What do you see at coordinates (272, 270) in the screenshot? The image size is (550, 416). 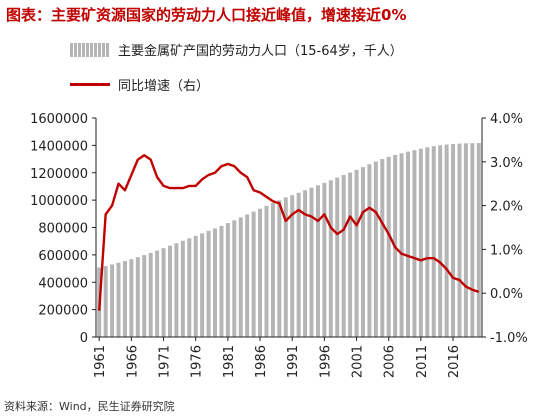 I see `bar-1988` at bounding box center [272, 270].